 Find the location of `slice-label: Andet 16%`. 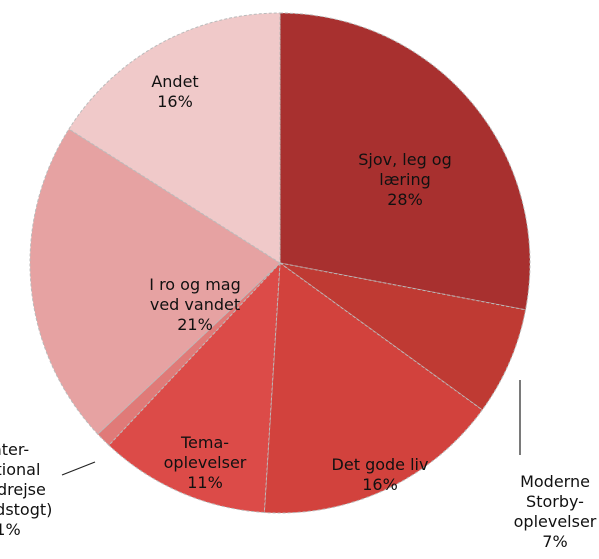

slice-label: Andet 16% is located at coordinates (174, 92).